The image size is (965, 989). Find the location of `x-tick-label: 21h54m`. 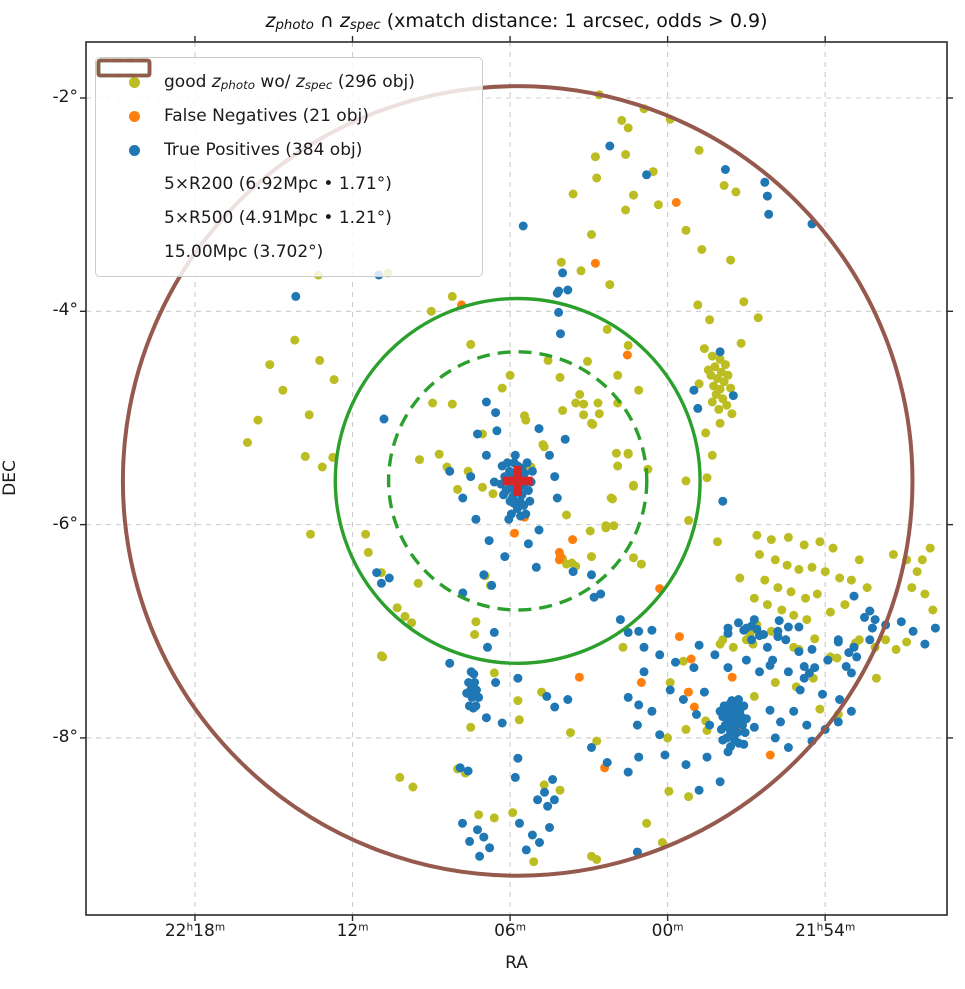

x-tick-label: 21h54m is located at coordinates (825, 931).